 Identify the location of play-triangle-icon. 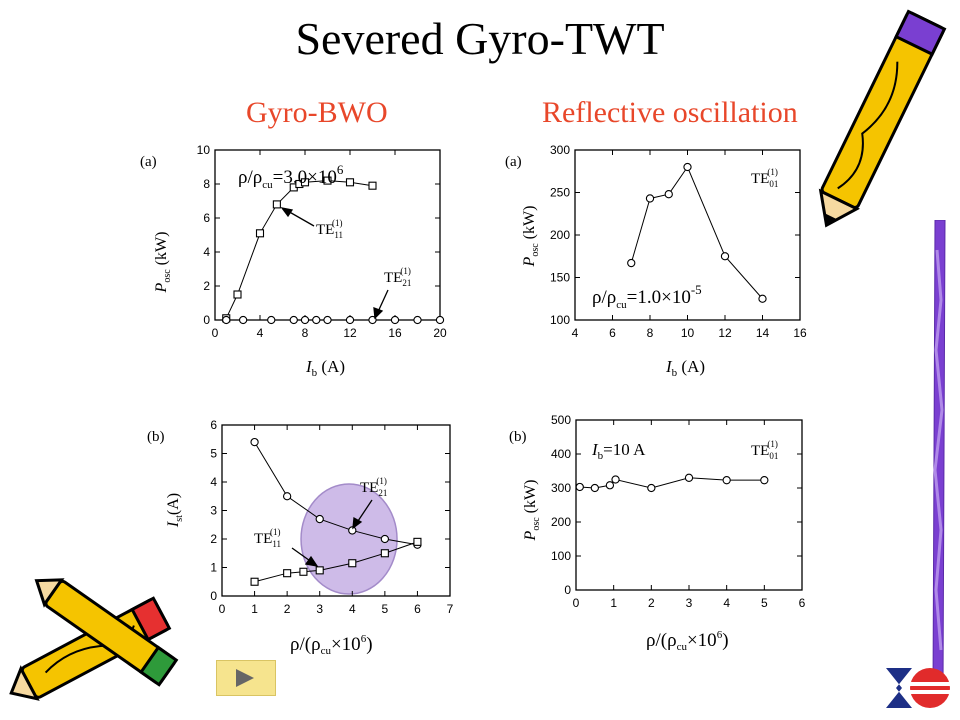
(245, 678).